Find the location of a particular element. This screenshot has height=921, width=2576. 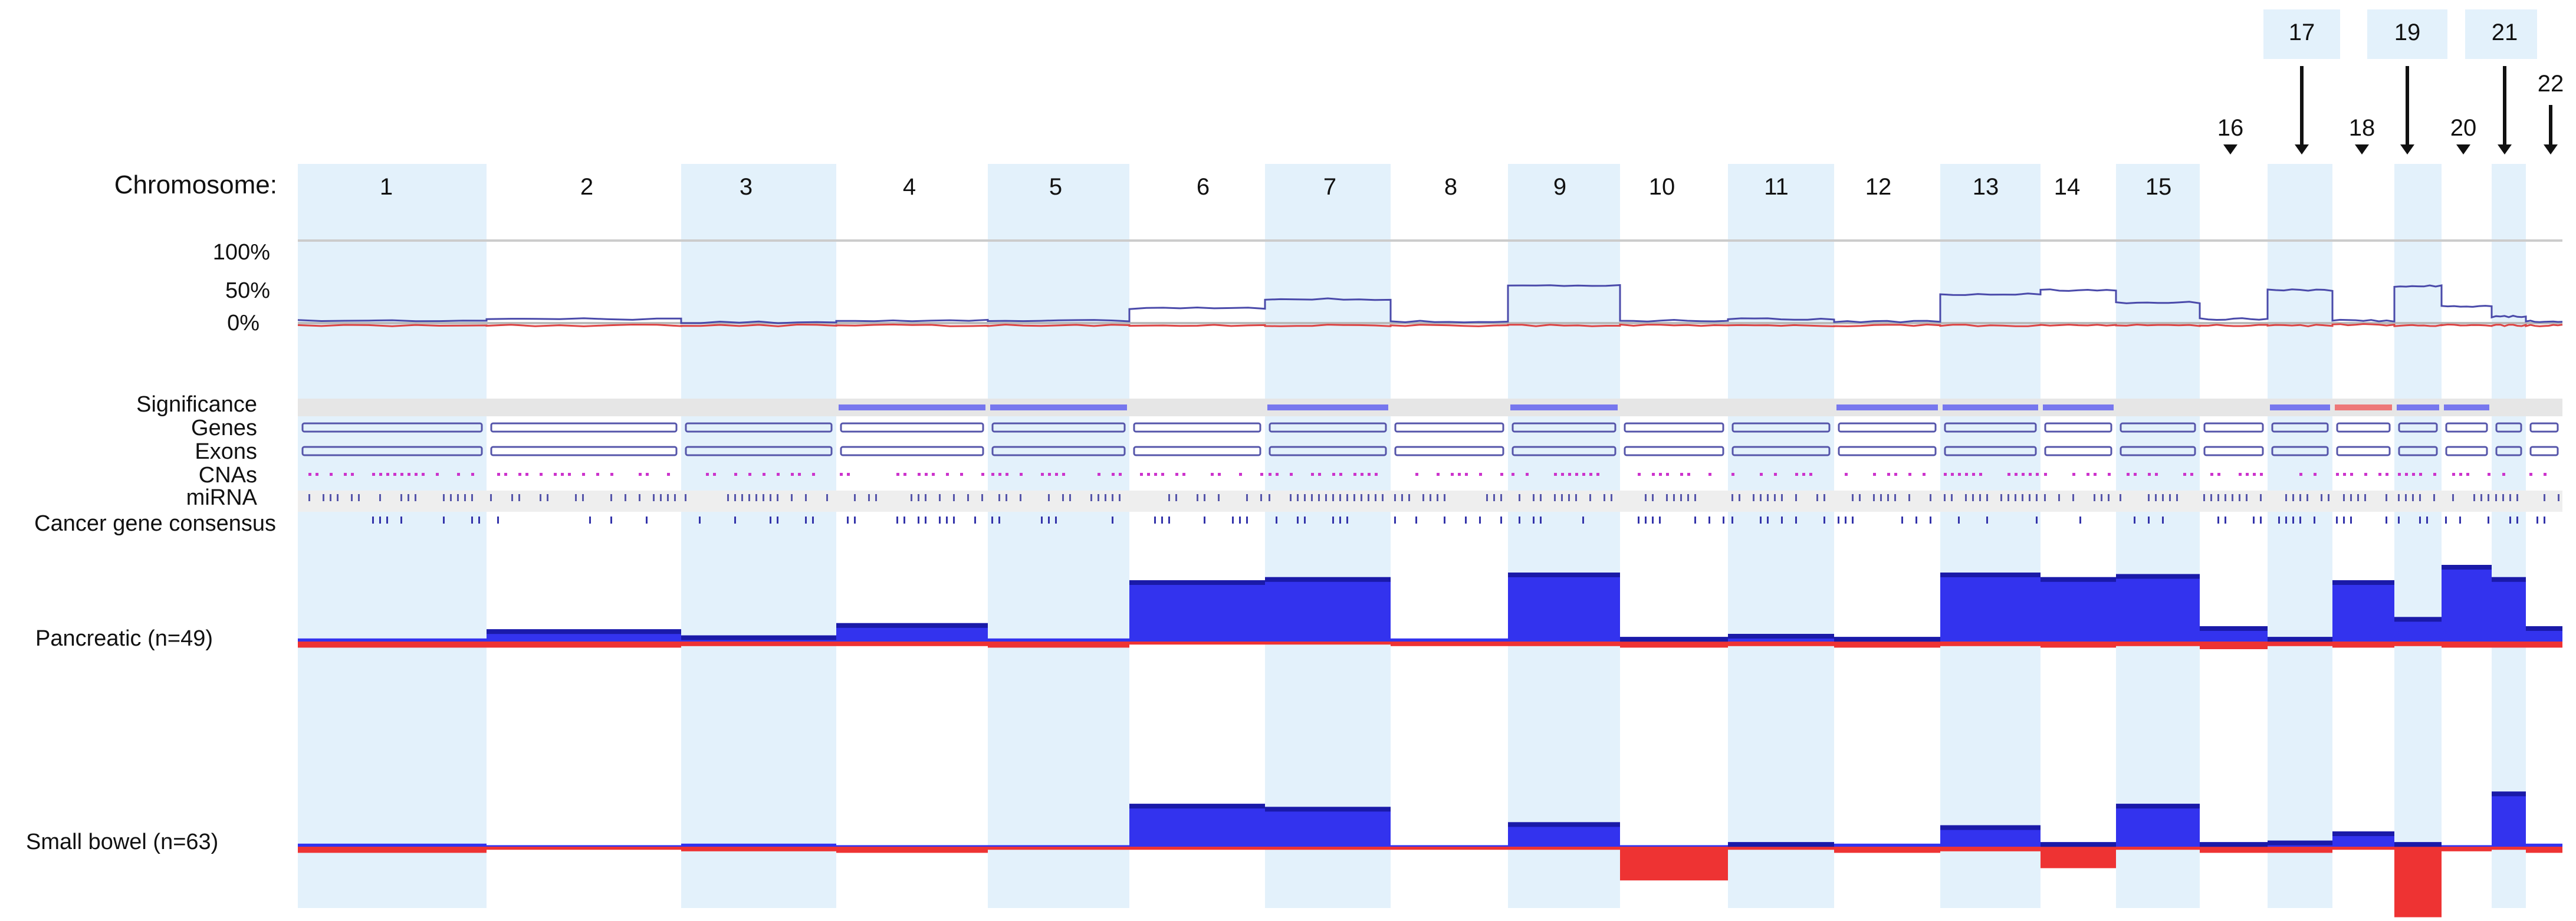

chromosome-label-10: 10 is located at coordinates (1662, 187).